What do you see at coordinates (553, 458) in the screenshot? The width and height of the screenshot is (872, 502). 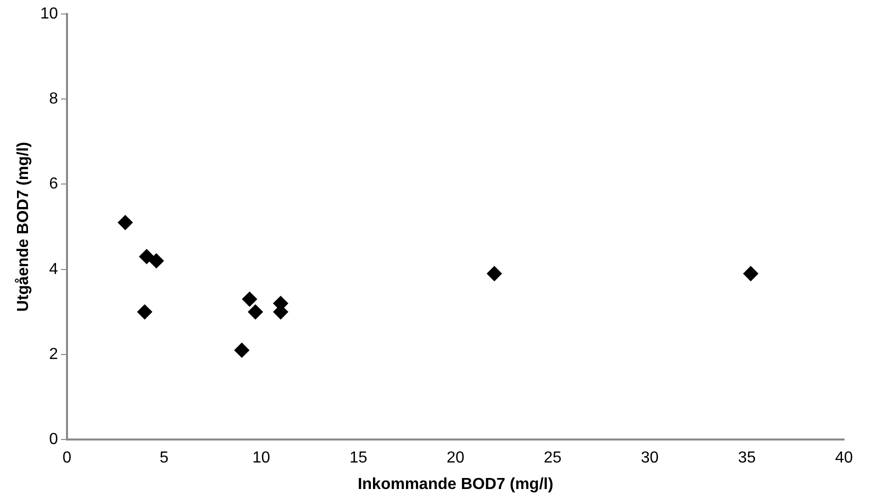 I see `x-tick-label: 25` at bounding box center [553, 458].